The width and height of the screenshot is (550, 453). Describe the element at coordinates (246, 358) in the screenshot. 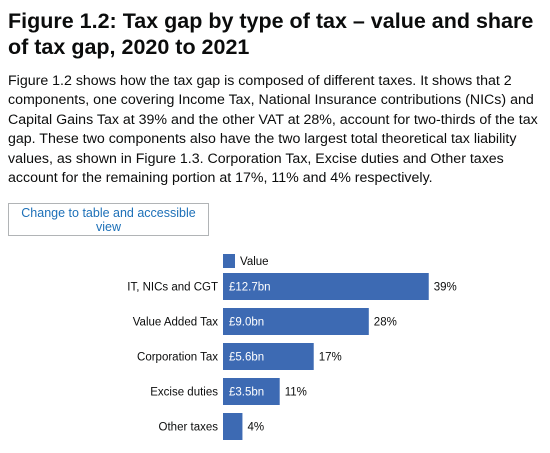

I see `bar-value-label: £5.6bn` at that location.